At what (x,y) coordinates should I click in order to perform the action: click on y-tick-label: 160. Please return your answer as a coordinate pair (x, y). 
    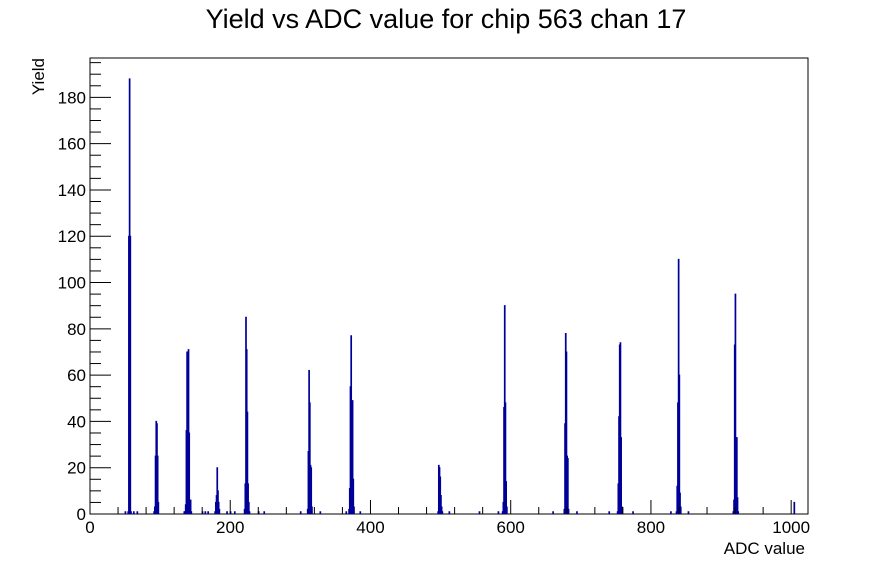
    Looking at the image, I should click on (72, 144).